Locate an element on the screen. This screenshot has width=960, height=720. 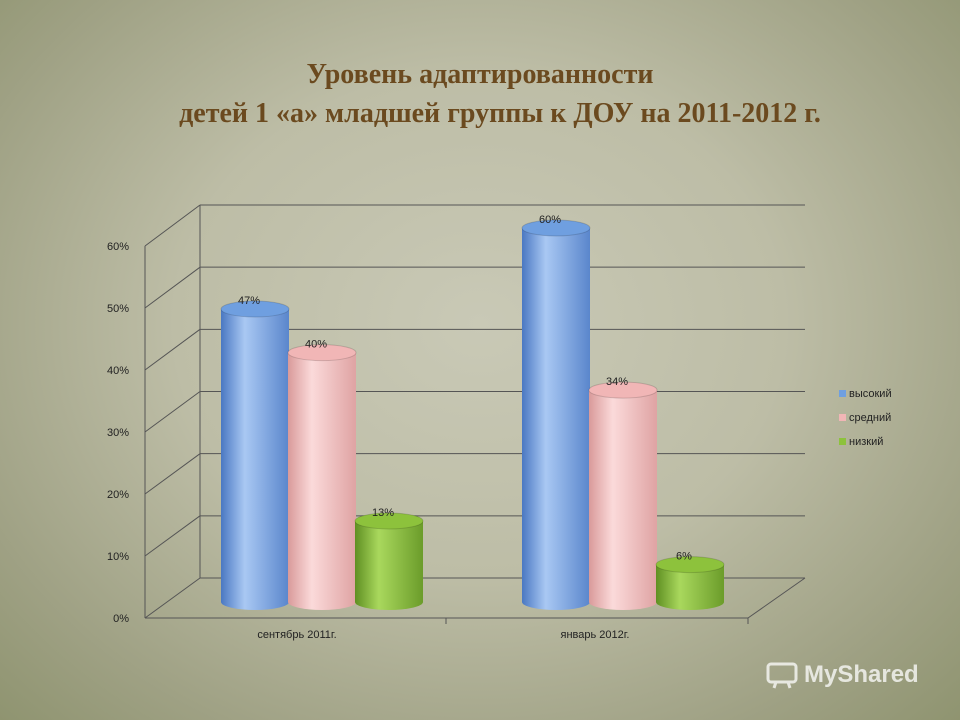
legend-label: средний is located at coordinates (870, 418).